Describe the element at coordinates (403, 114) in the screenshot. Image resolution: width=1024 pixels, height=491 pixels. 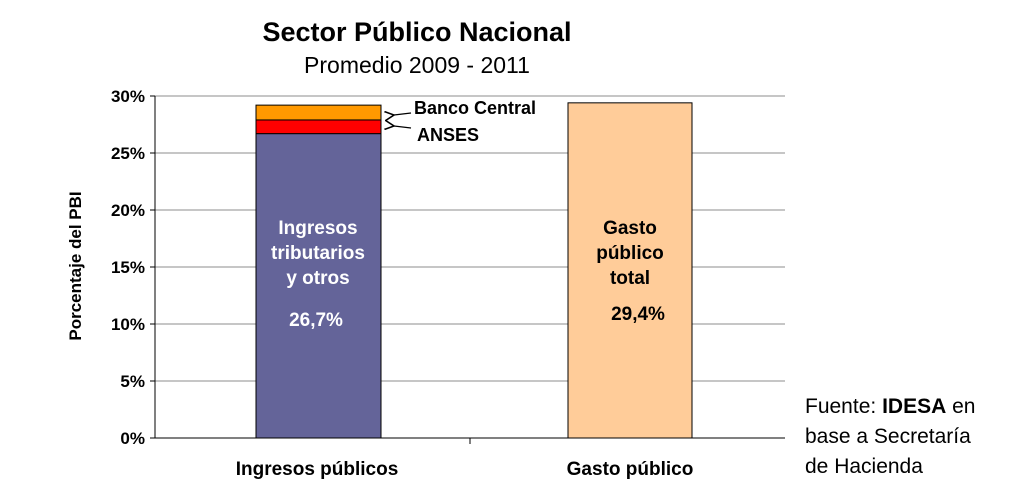
I see `arrow-banco-central` at that location.